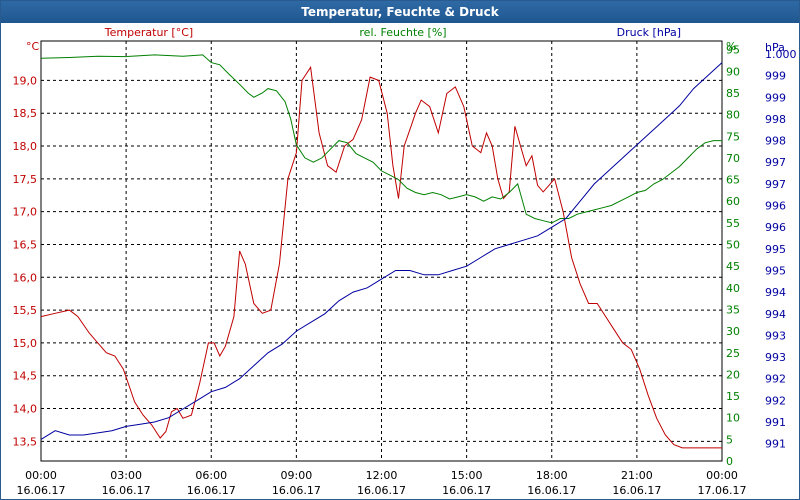 The image size is (800, 500). What do you see at coordinates (25, 277) in the screenshot?
I see `temp-tick-label: 16,0` at bounding box center [25, 277].